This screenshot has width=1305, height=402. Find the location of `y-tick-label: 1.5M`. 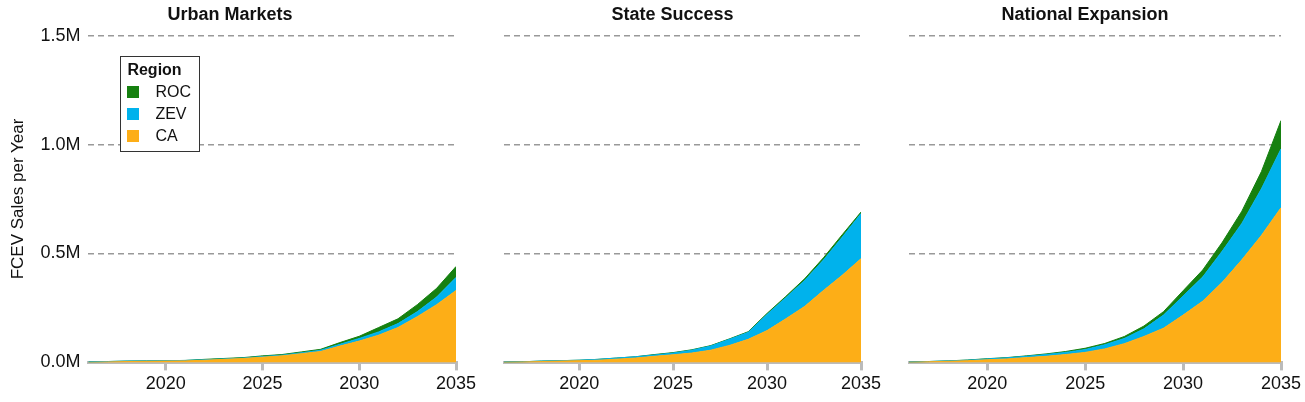

y-tick-label: 1.5M is located at coordinates (60, 34).